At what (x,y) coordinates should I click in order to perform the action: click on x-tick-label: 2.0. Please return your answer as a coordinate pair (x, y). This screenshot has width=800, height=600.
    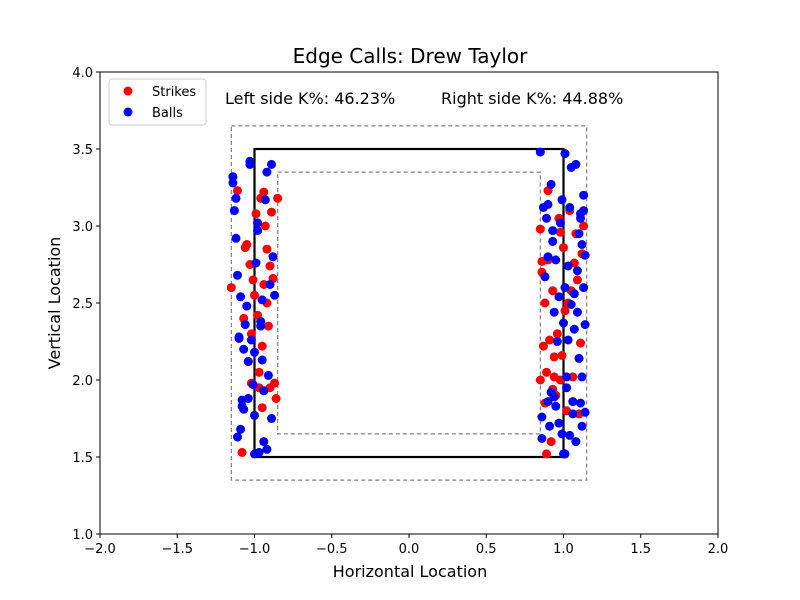
    Looking at the image, I should click on (718, 549).